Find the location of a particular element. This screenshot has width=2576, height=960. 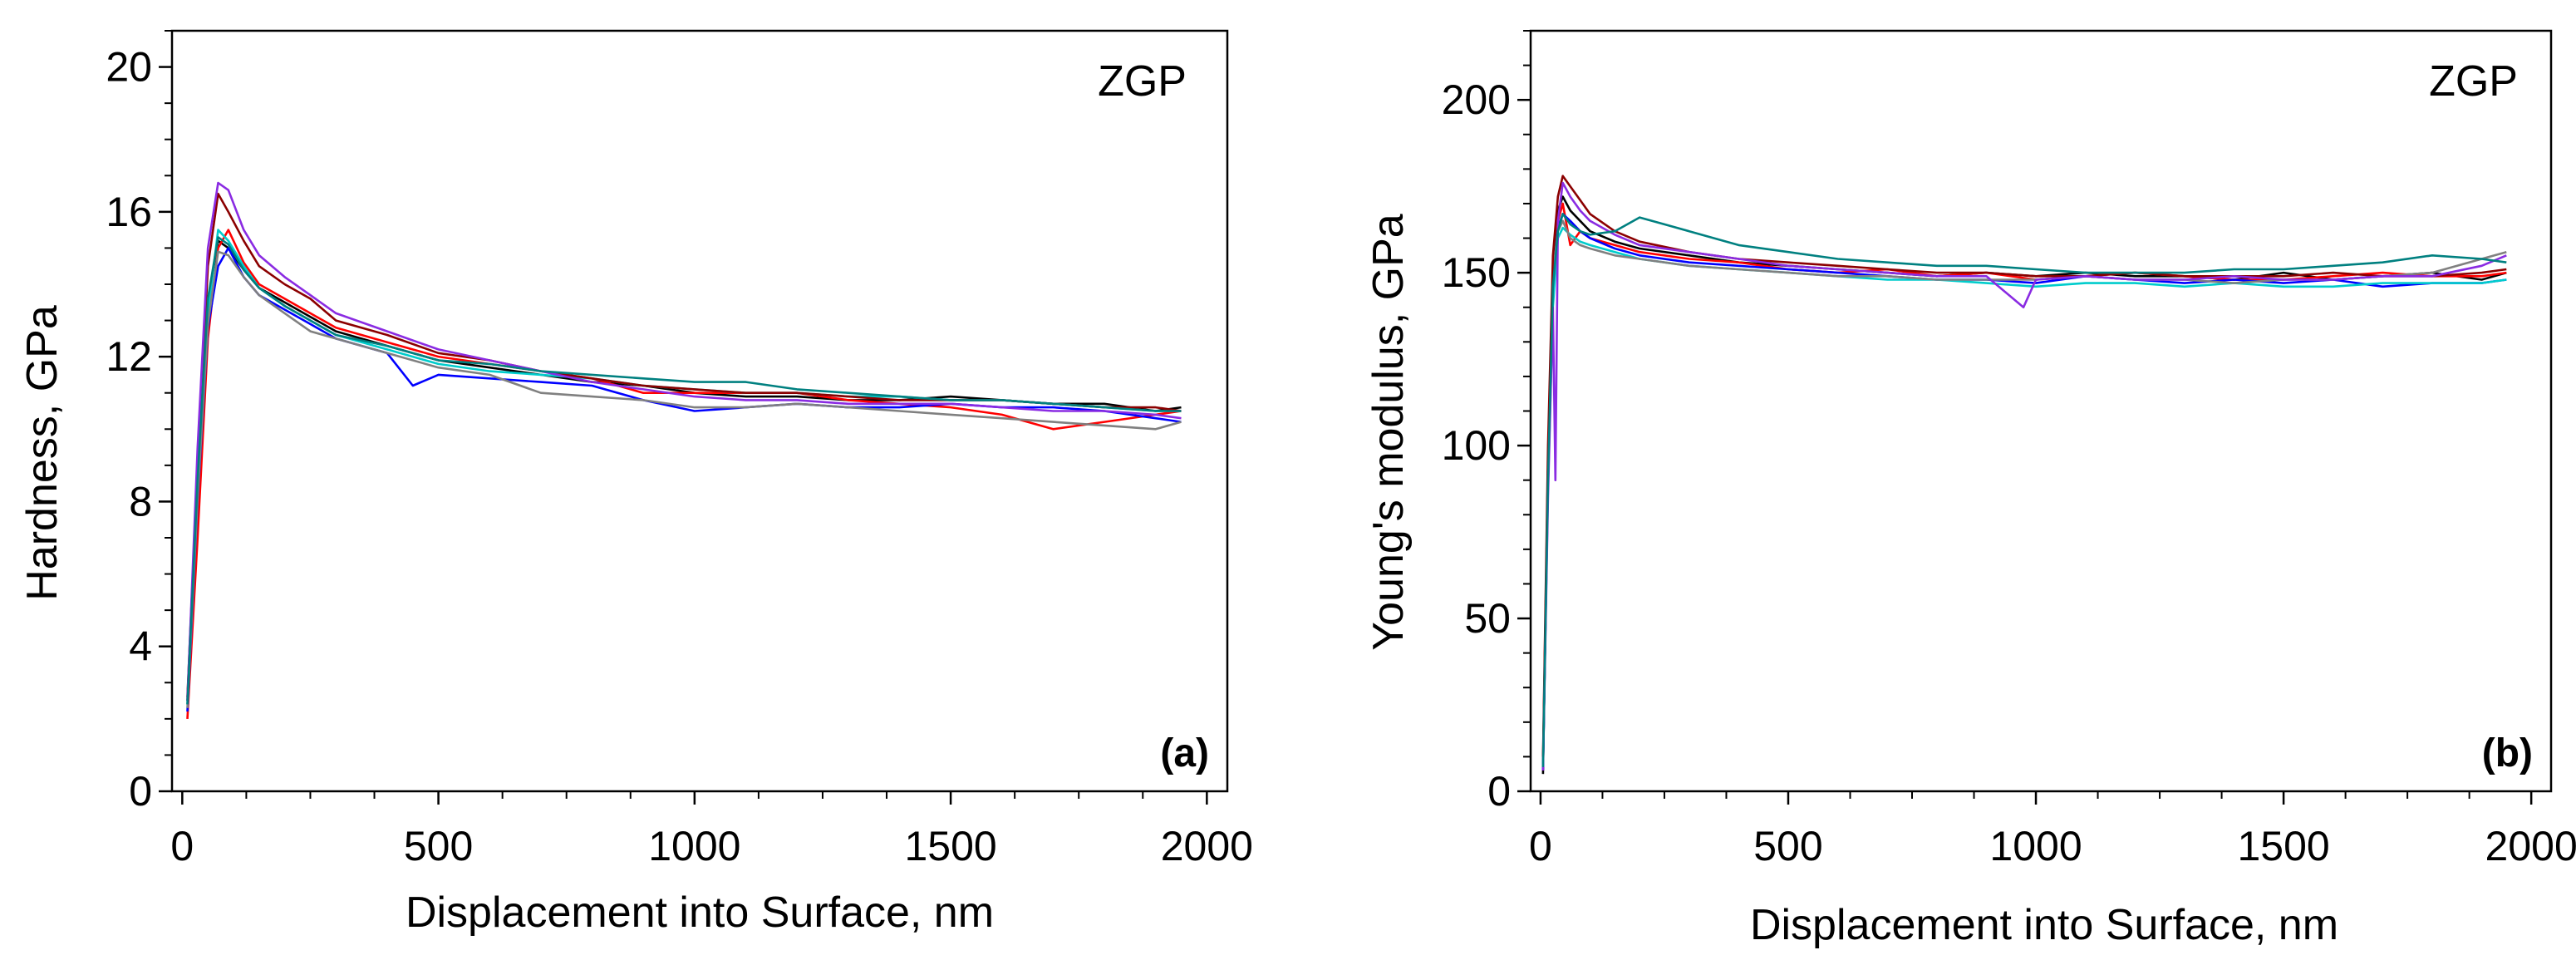

y-tick-label: 150 is located at coordinates (1476, 272).